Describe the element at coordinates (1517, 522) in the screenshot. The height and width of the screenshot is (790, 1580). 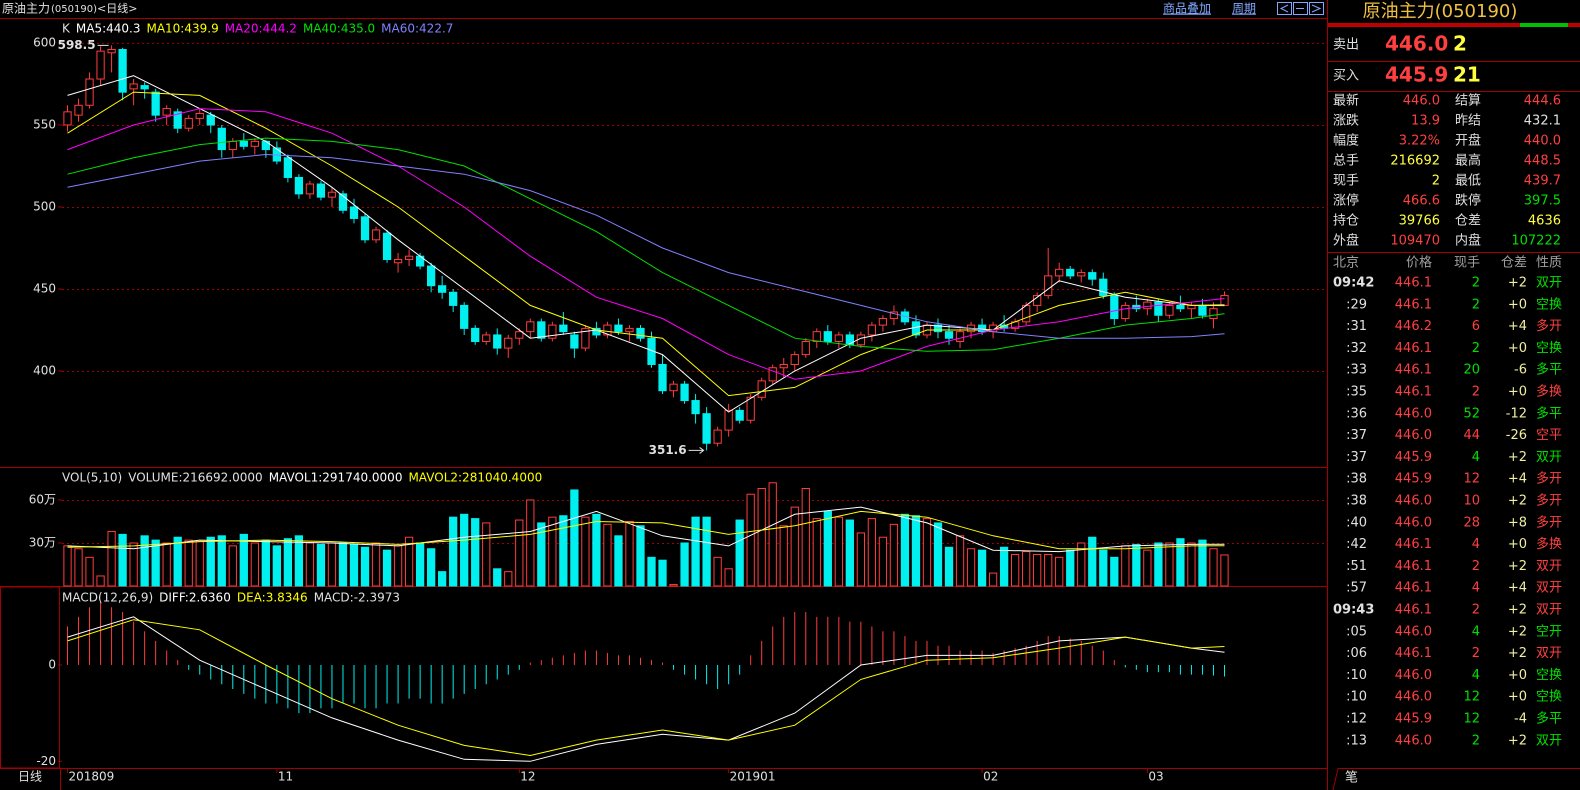
I see `tick-diff: +8` at that location.